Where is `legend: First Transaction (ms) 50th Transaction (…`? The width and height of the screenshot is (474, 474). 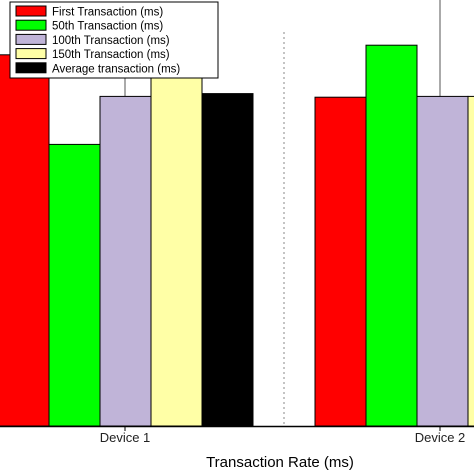
legend: First Transaction (ms) 50th Transaction (… is located at coordinates (114, 40).